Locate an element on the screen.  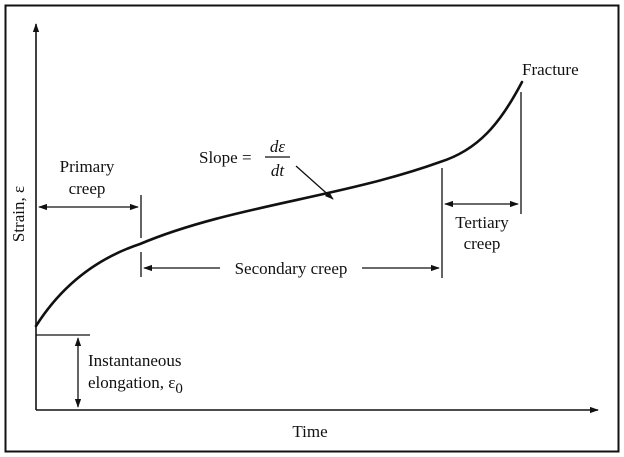
primary-label-line1: Primary is located at coordinates (87, 166).